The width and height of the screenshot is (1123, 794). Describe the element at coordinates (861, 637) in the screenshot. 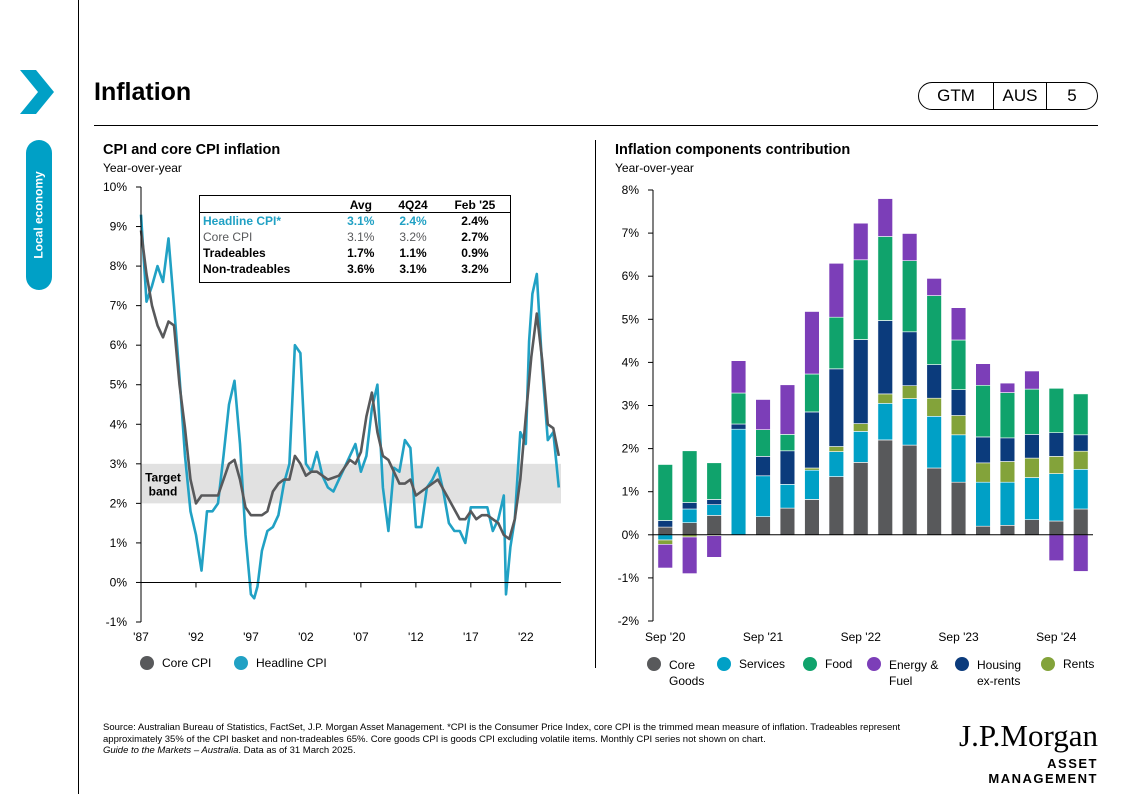

I see `x-tick-label: Sep '22` at that location.